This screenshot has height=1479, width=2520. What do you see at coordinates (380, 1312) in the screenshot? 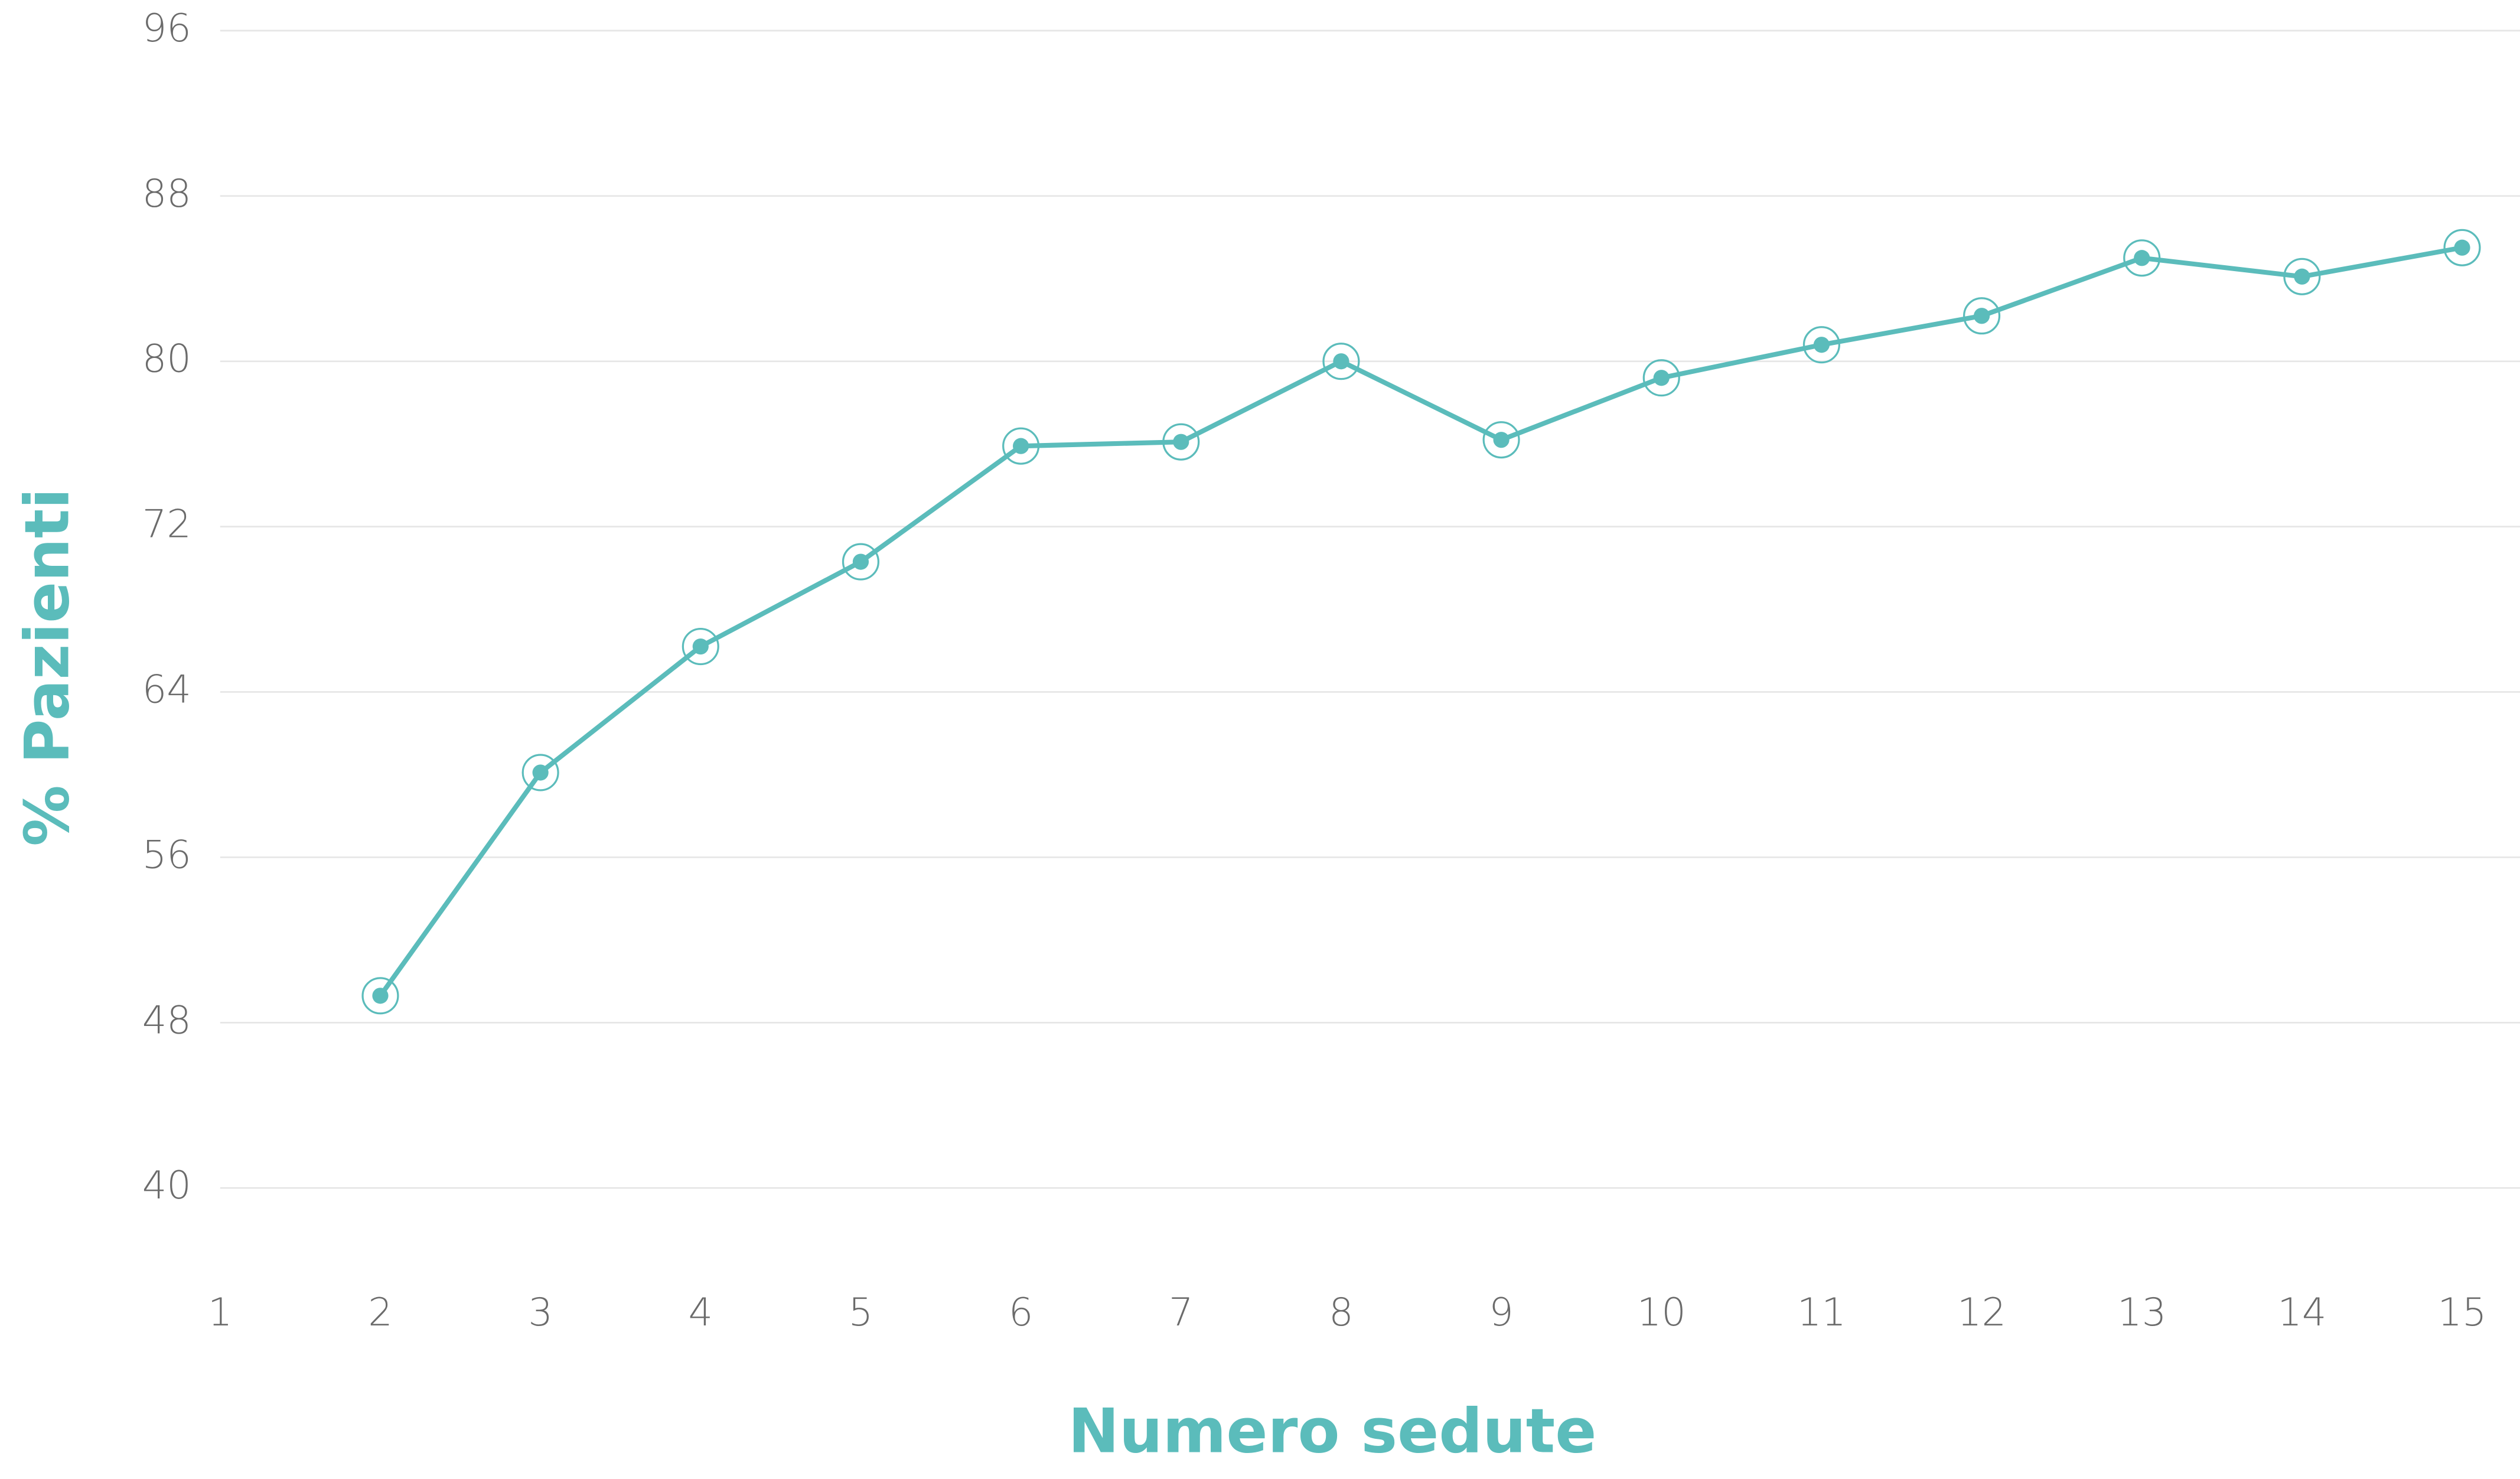
I see `x-tick-label: 2` at bounding box center [380, 1312].